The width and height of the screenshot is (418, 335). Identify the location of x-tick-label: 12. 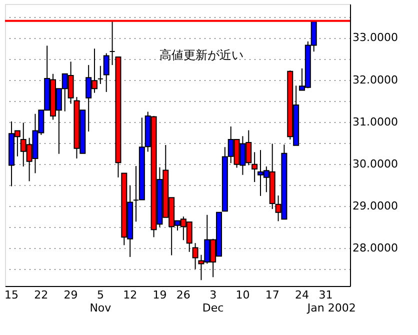
(130, 295).